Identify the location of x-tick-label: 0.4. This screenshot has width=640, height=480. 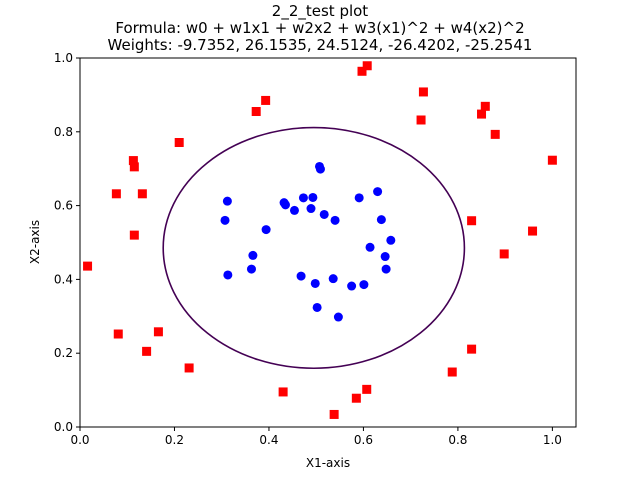
(268, 440).